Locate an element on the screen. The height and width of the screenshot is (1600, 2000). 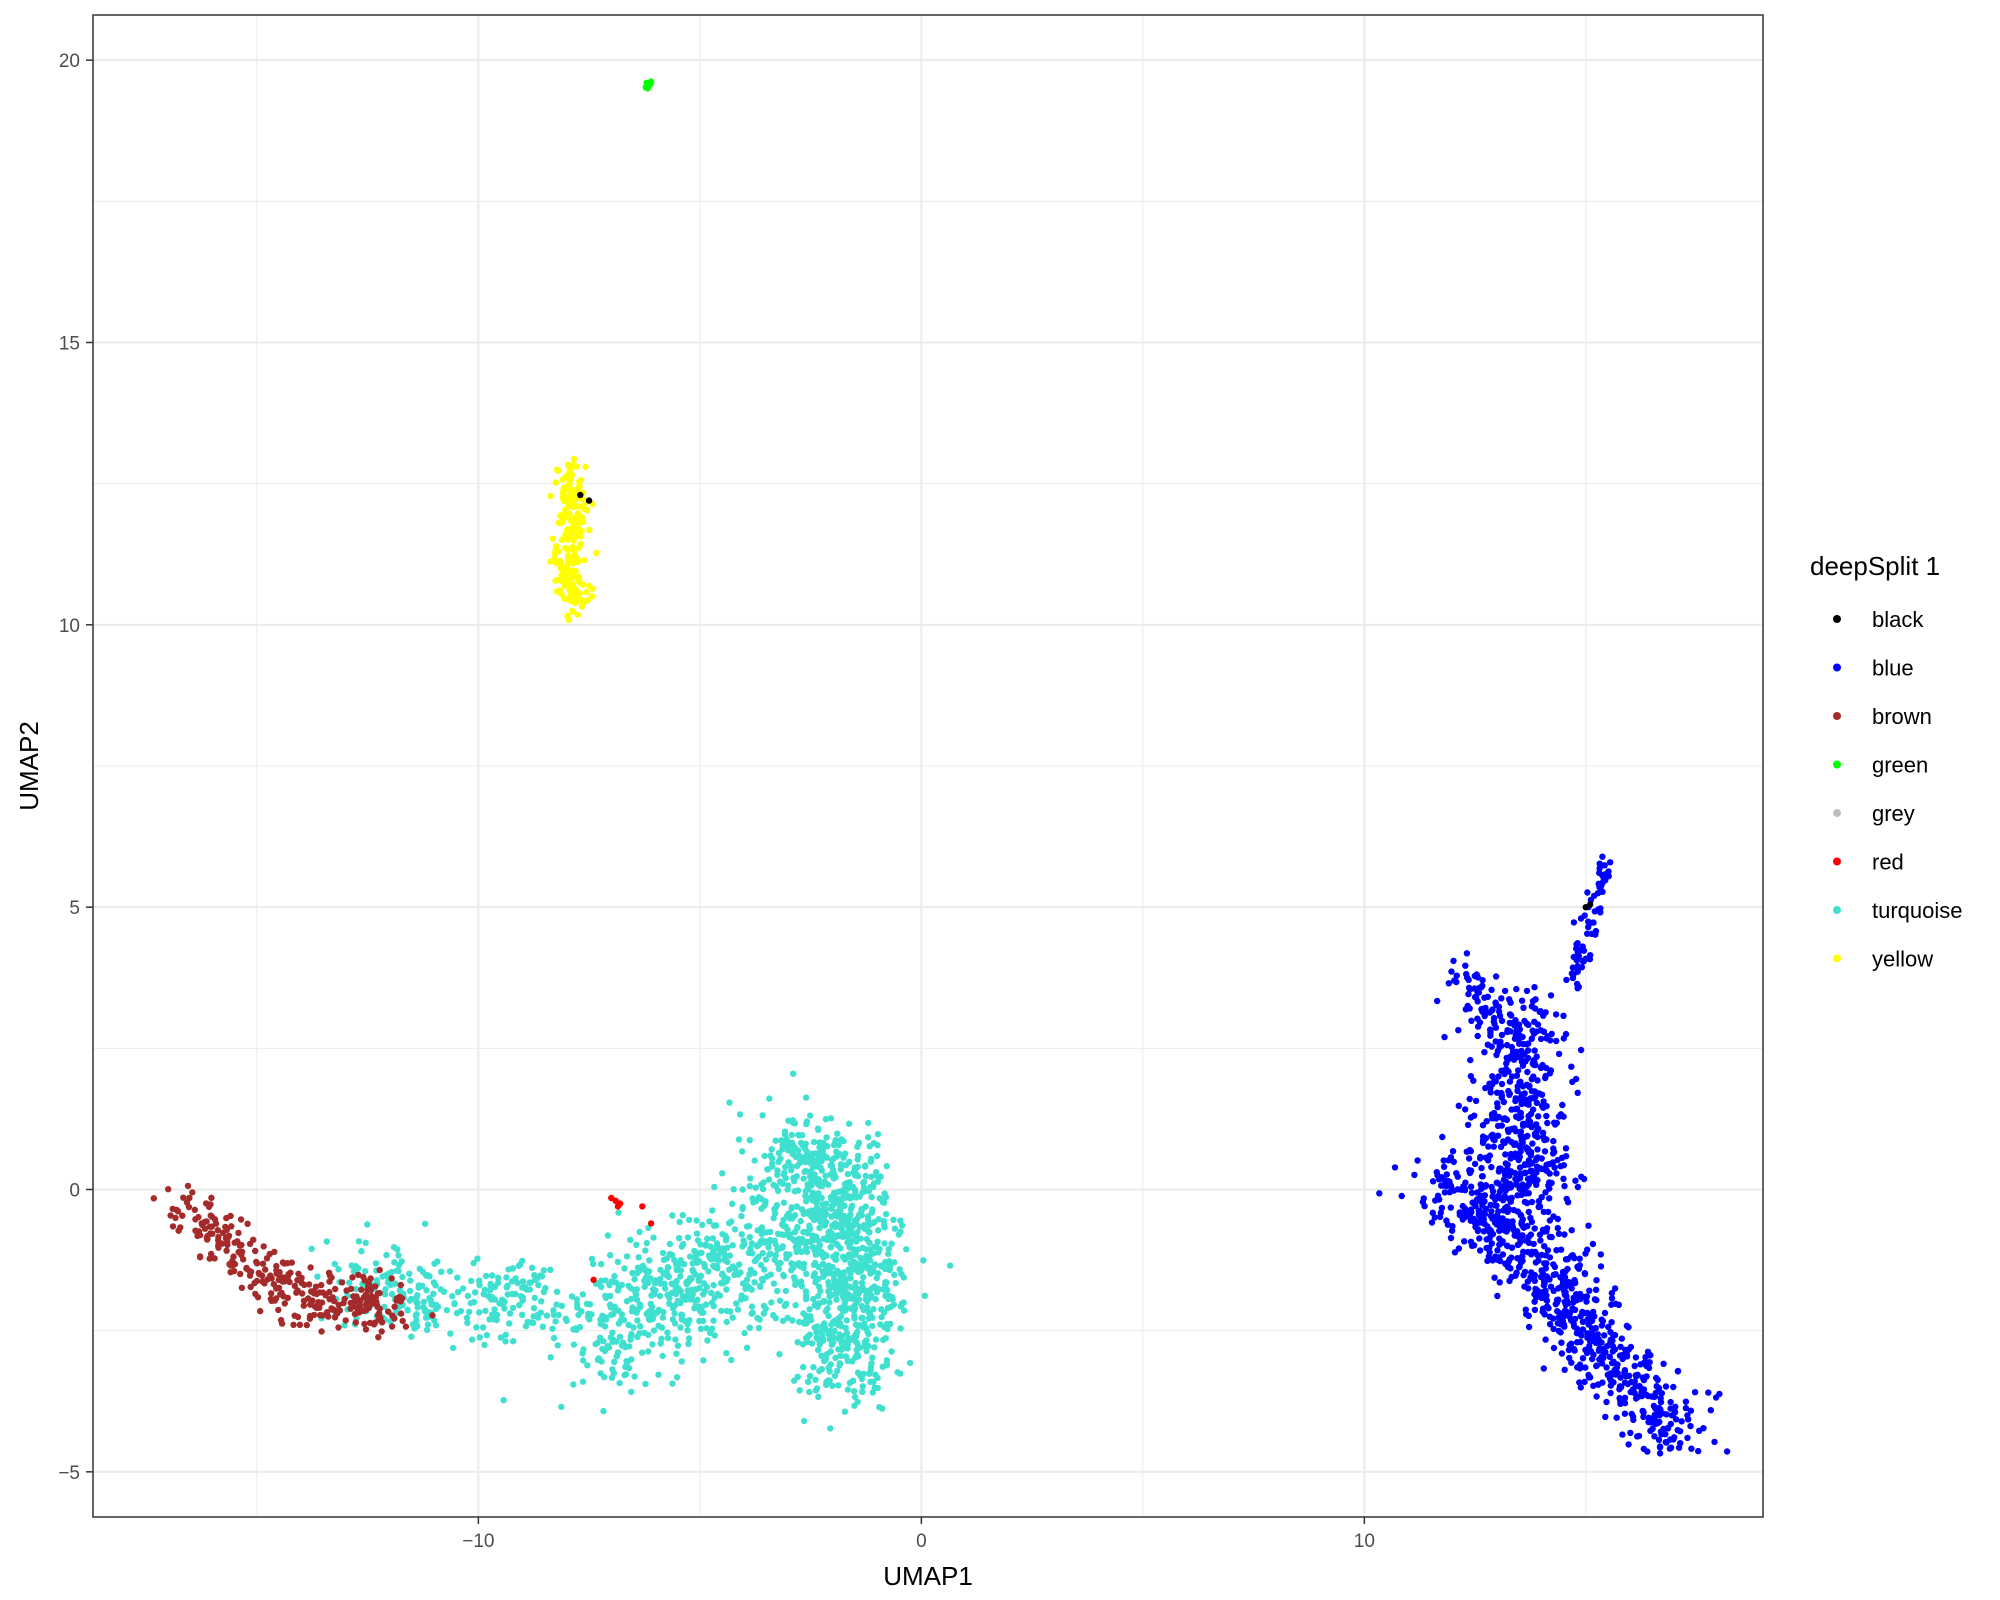
legend-key-green is located at coordinates (1837, 764).